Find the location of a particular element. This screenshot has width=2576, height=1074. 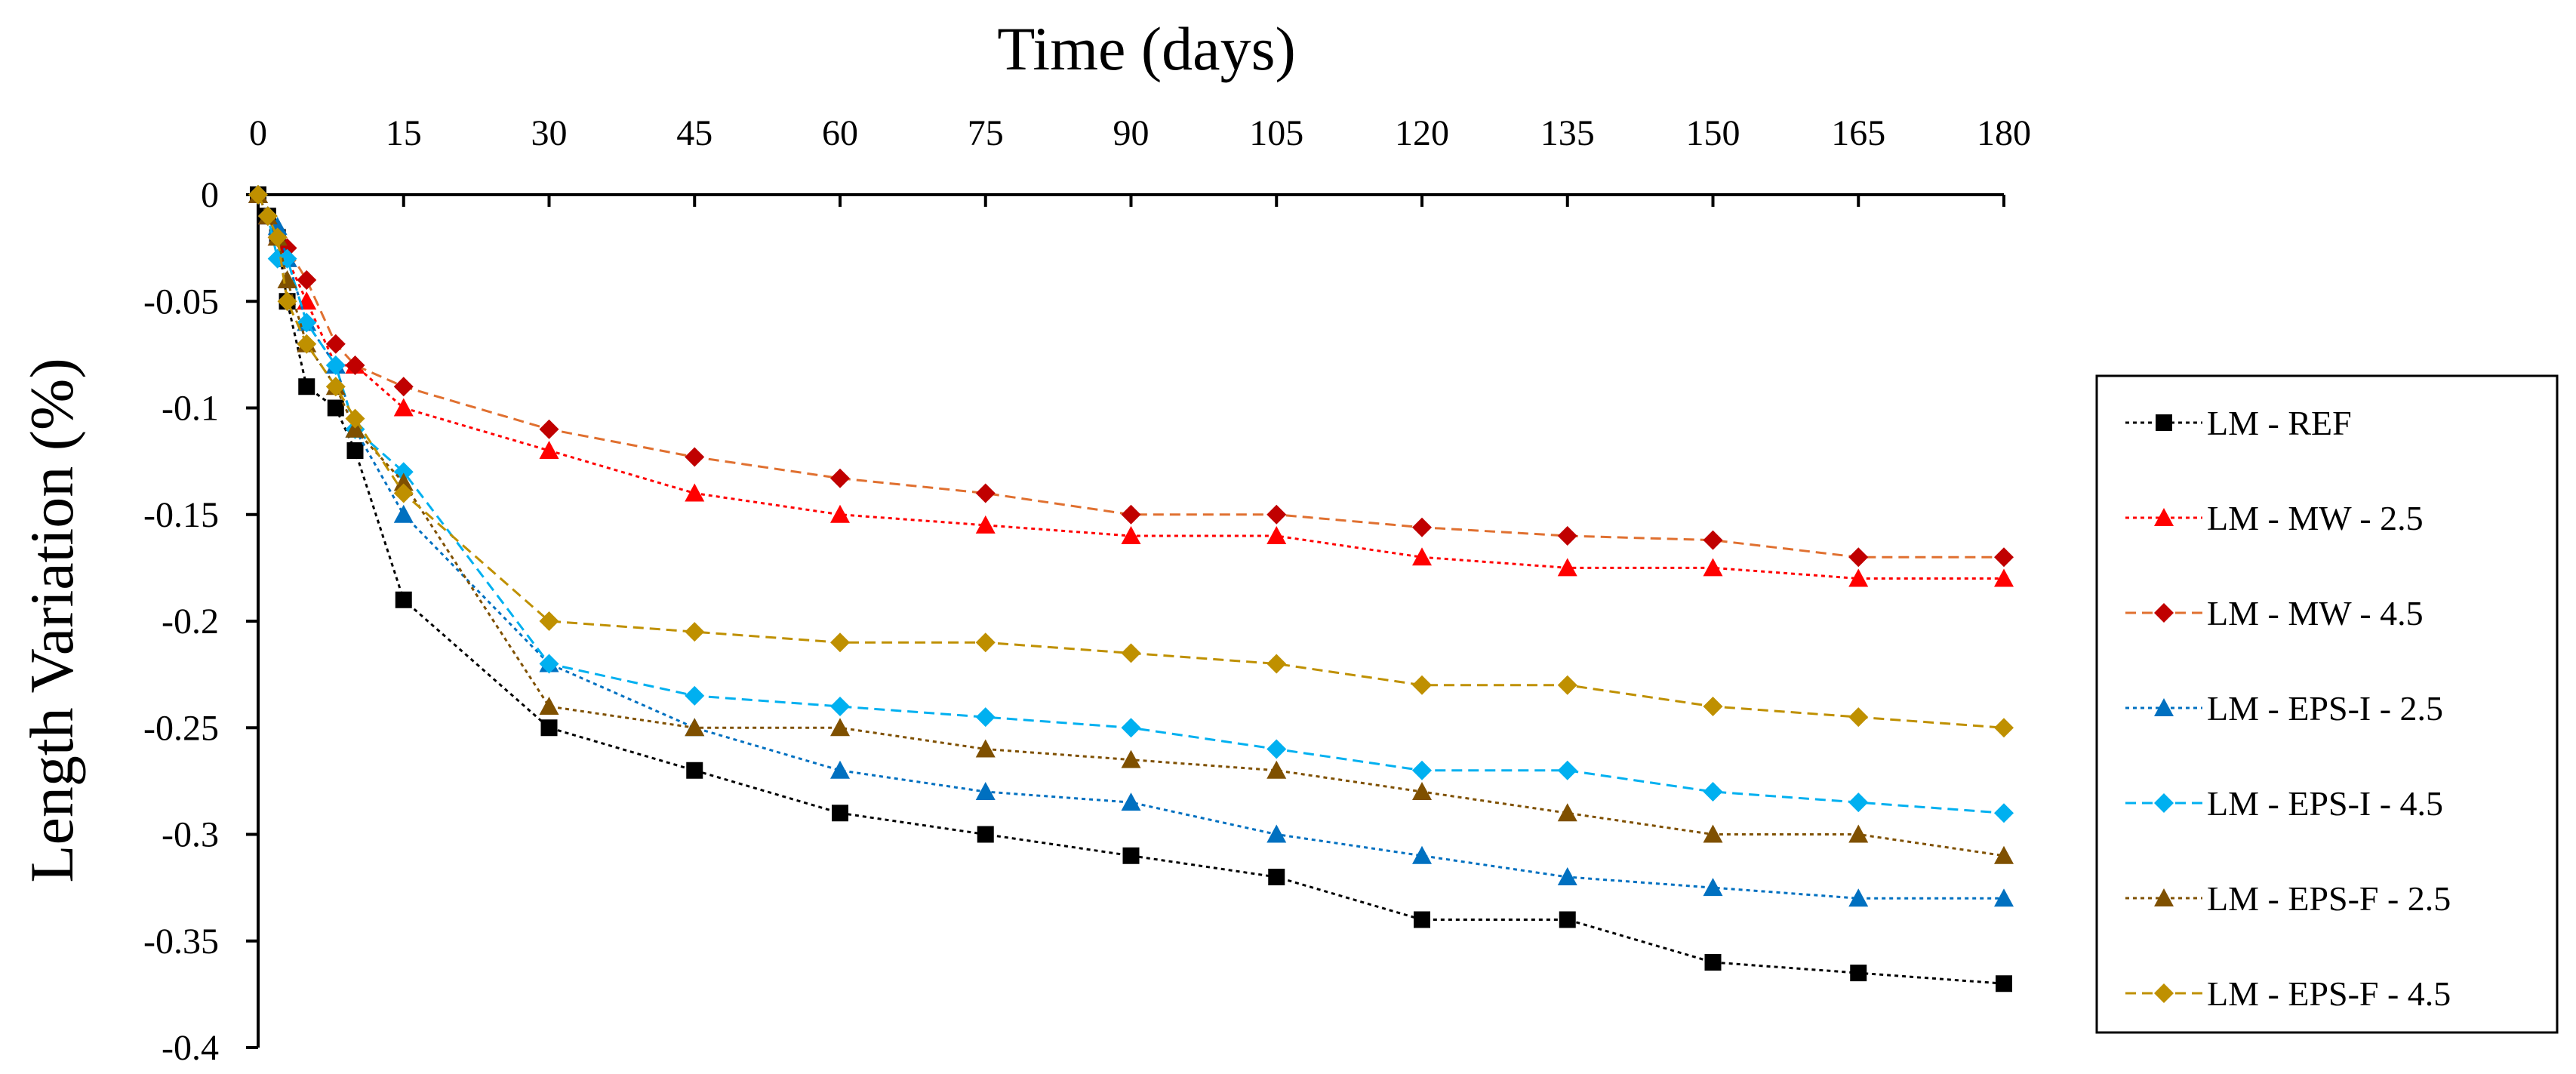

x-tick-label: 30 is located at coordinates (549, 133).